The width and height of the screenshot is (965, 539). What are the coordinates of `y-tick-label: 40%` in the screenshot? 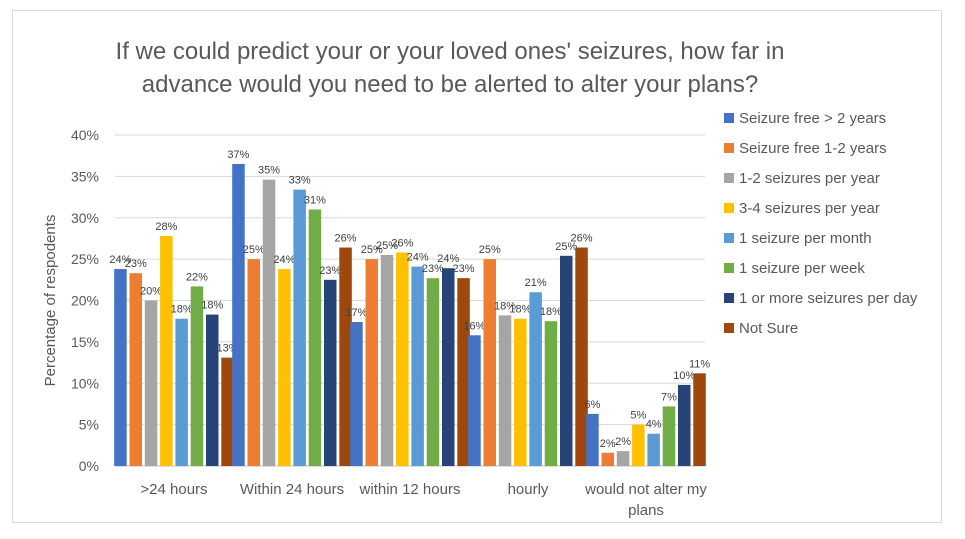 It's located at (85, 135).